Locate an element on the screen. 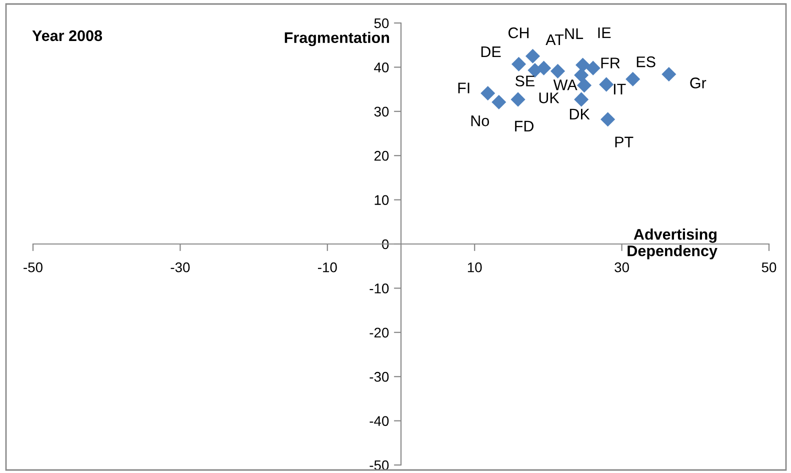  annotation: SE is located at coordinates (524, 81).